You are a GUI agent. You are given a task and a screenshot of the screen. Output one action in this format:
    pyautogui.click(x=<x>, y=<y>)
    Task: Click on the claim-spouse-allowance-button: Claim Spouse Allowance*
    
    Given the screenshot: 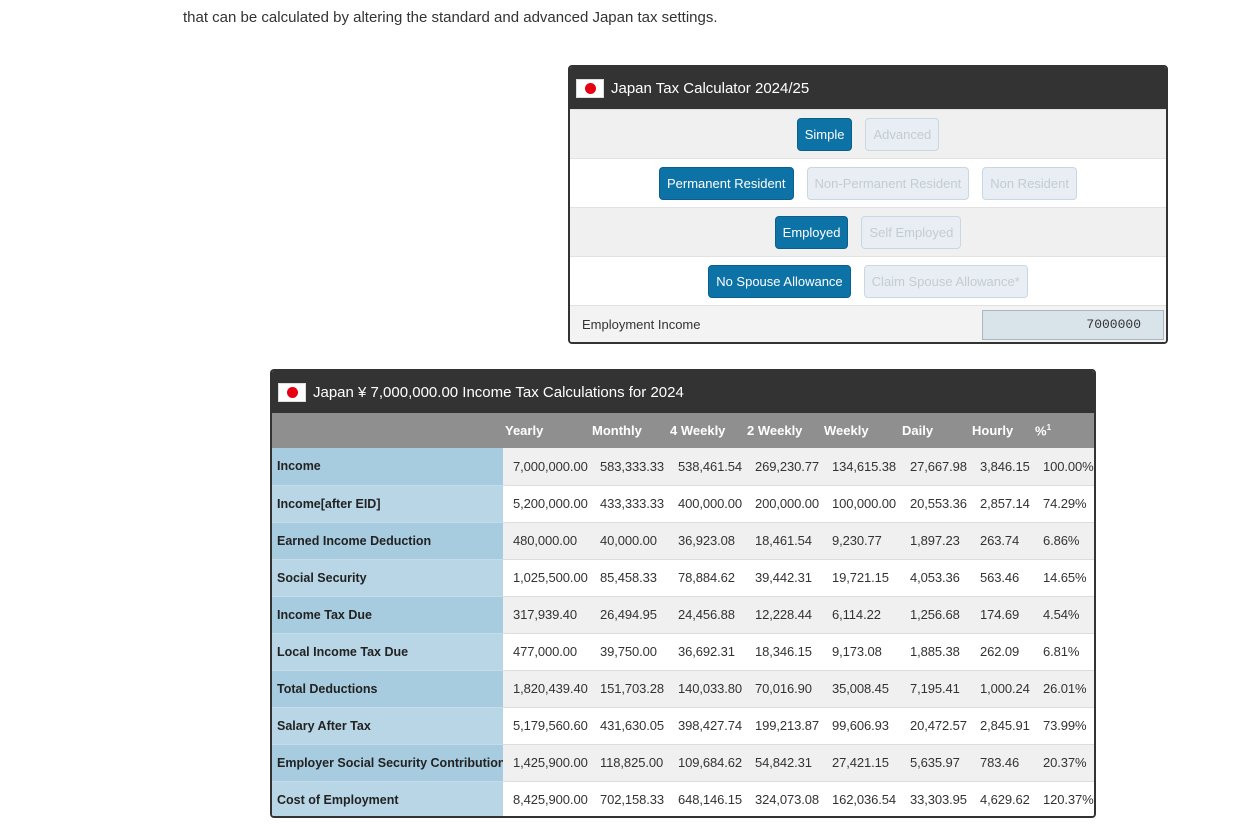 What is the action you would take?
    pyautogui.click(x=945, y=281)
    